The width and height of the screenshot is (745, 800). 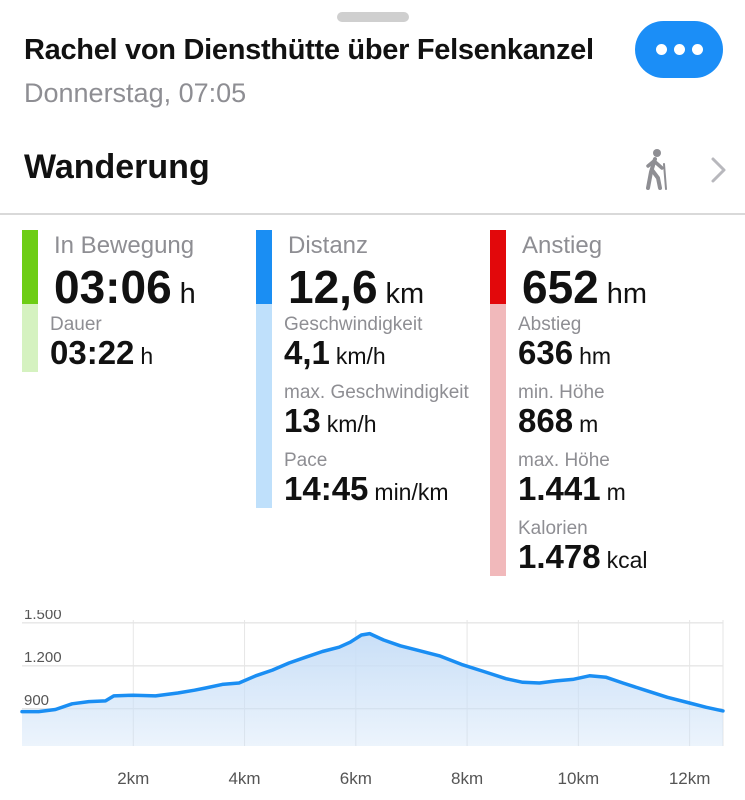 I want to click on moving-time-number: 03:06, so click(x=113, y=287).